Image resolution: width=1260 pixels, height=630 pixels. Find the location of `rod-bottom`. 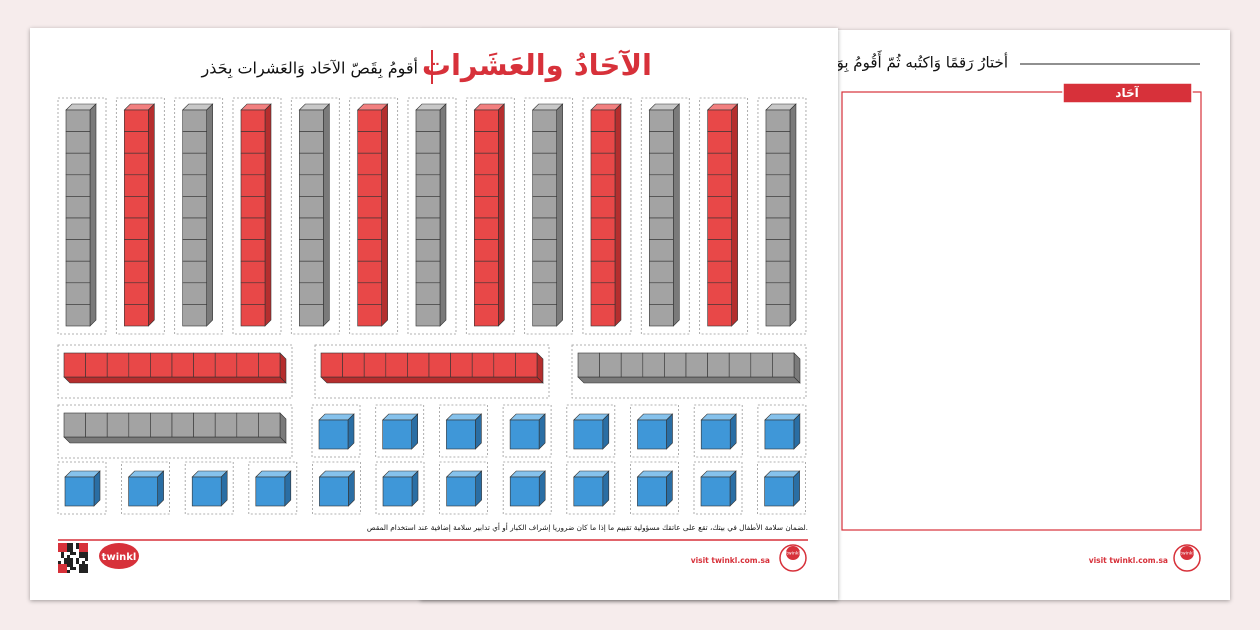

rod-bottom is located at coordinates (689, 380).